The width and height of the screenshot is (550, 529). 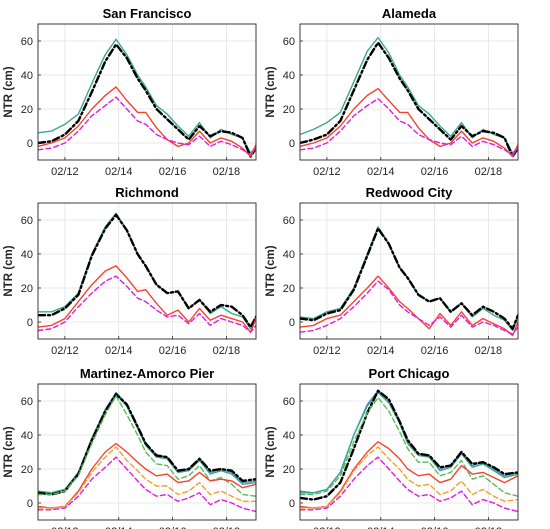 What do you see at coordinates (409, 13) in the screenshot?
I see `panel-title: Alameda` at bounding box center [409, 13].